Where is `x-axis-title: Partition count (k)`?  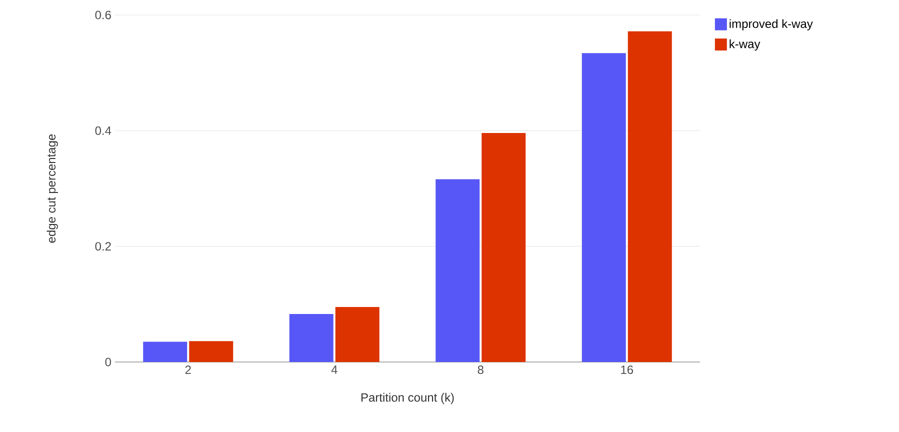 x-axis-title: Partition count (k) is located at coordinates (407, 398).